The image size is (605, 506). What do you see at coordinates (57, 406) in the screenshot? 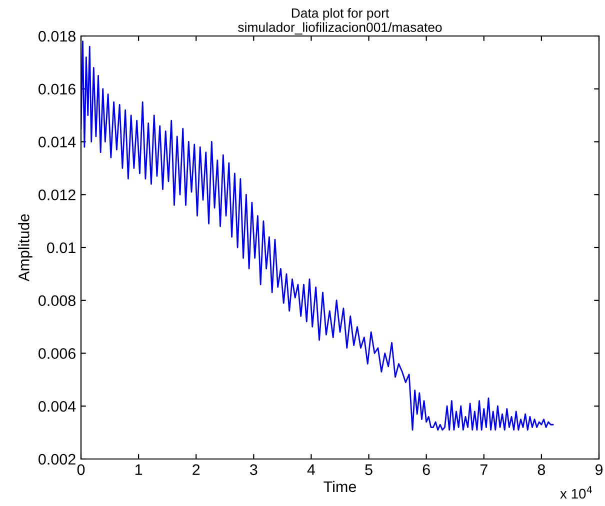
I see `y-tick-label: 0.004` at bounding box center [57, 406].